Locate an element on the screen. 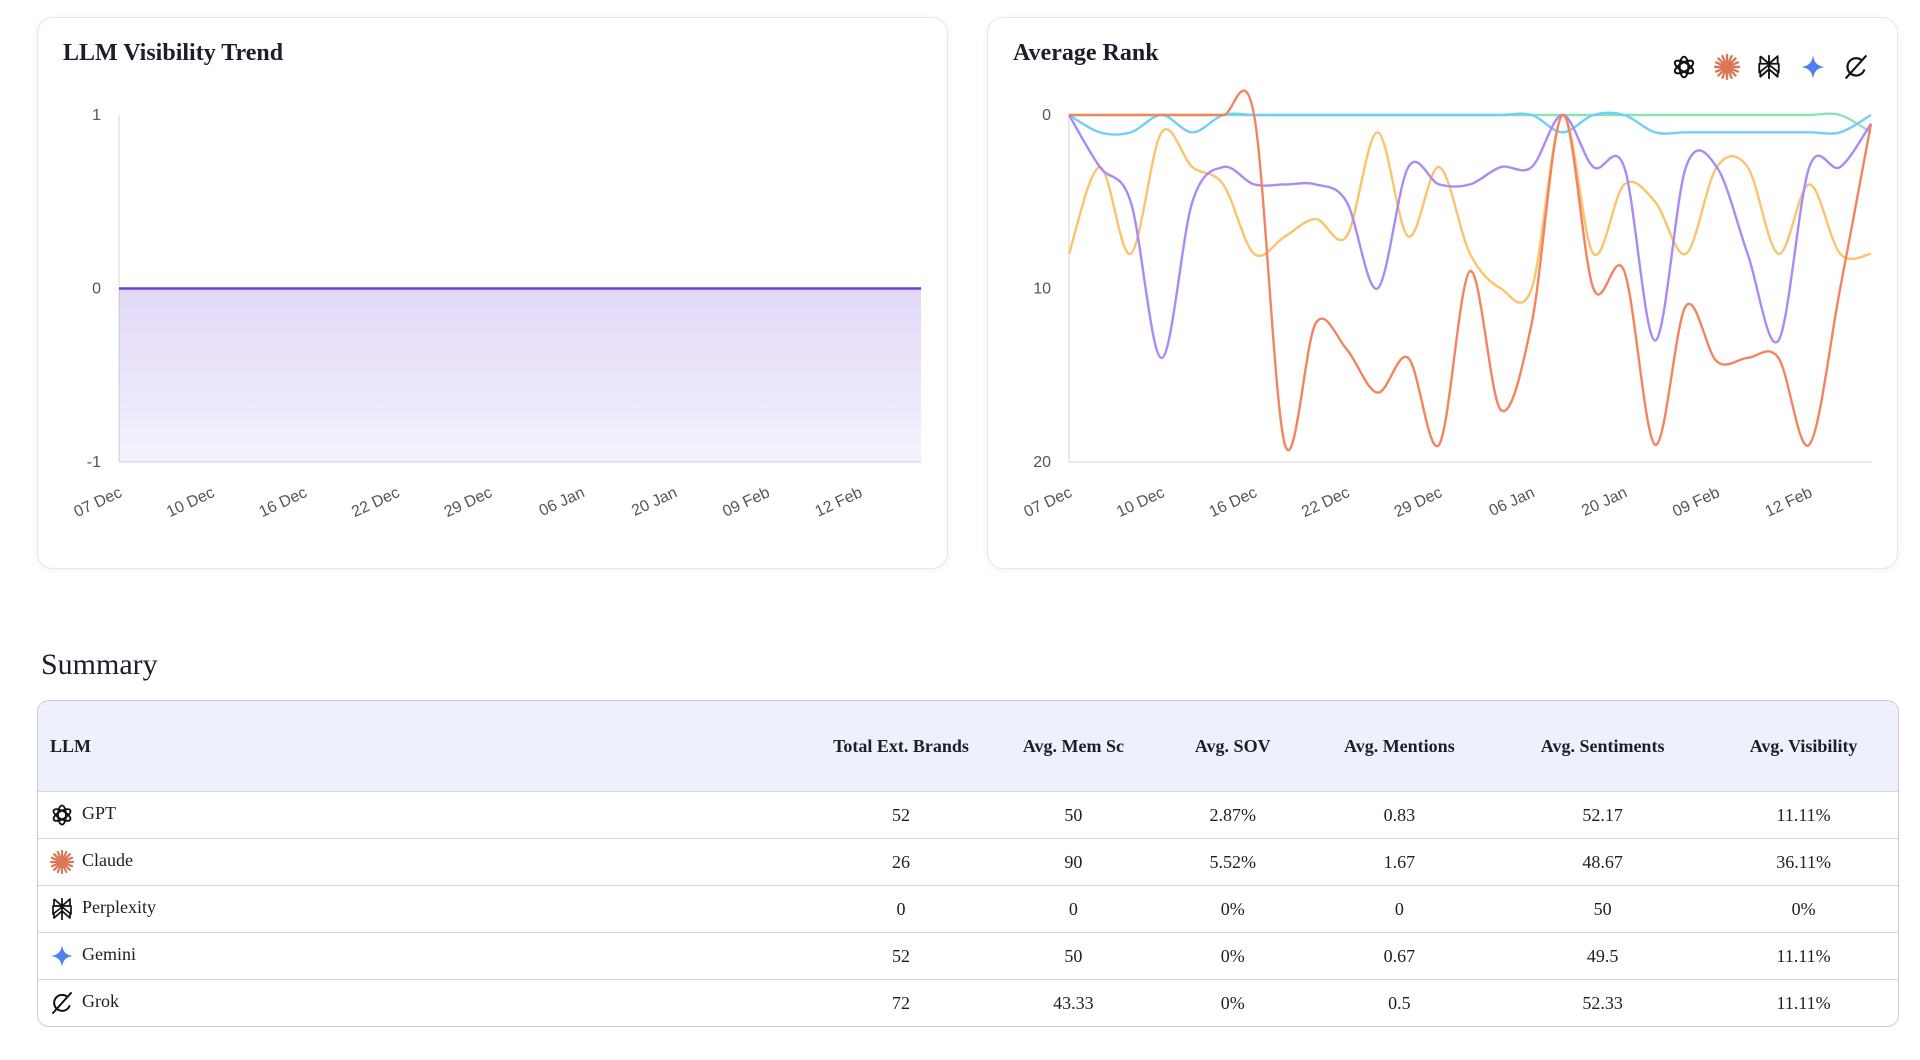 The width and height of the screenshot is (1920, 1060). y-tick-label: 1 is located at coordinates (96, 115).